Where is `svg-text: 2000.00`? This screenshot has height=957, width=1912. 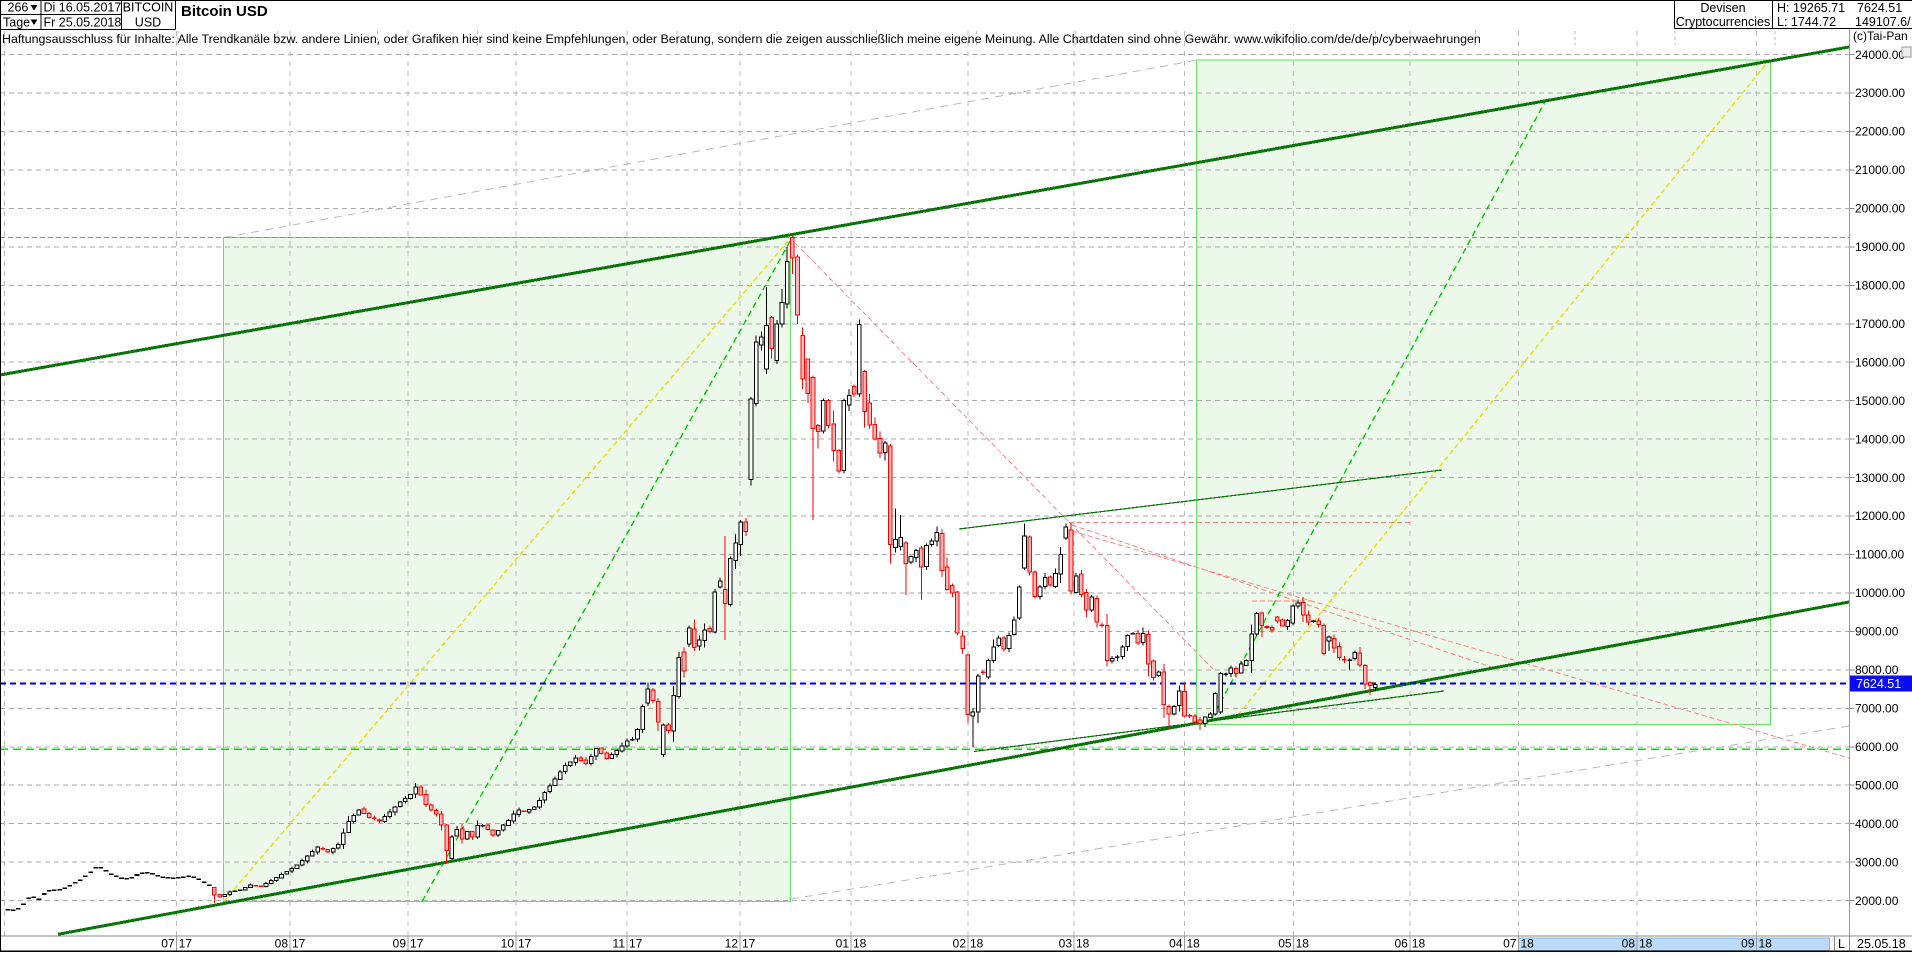 svg-text: 2000.00 is located at coordinates (1877, 901).